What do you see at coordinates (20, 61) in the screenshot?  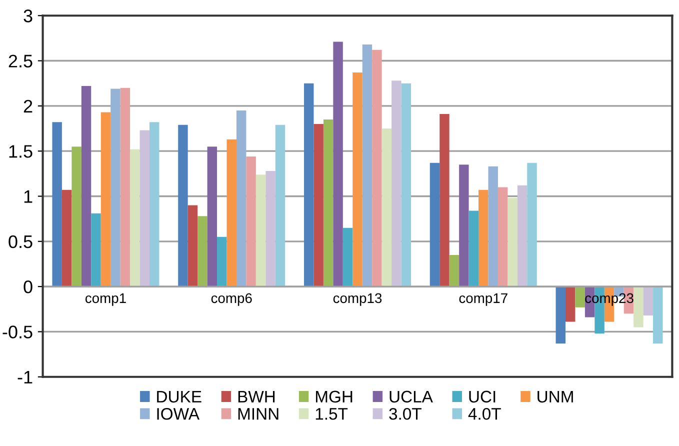 I see `y-tick-label: 2.5` at bounding box center [20, 61].